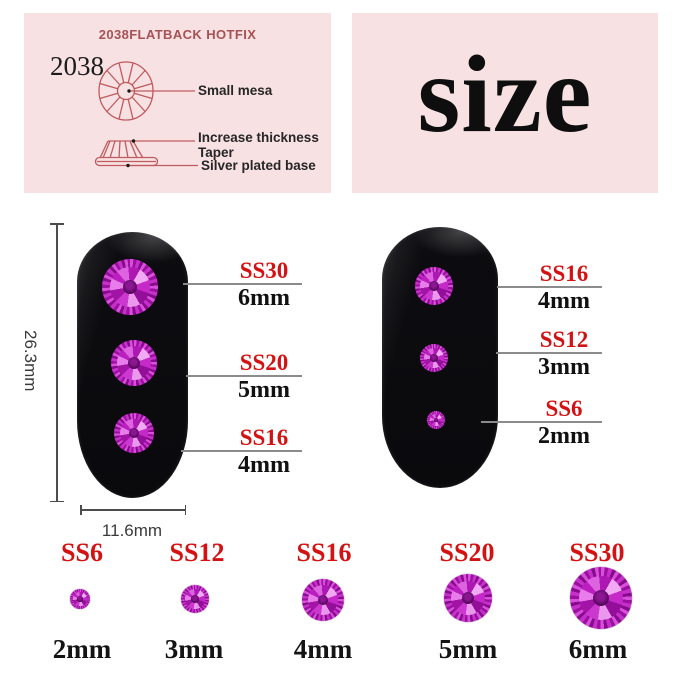 This screenshot has height=679, width=679. Describe the element at coordinates (56, 362) in the screenshot. I see `nail-length-measure-line` at that location.